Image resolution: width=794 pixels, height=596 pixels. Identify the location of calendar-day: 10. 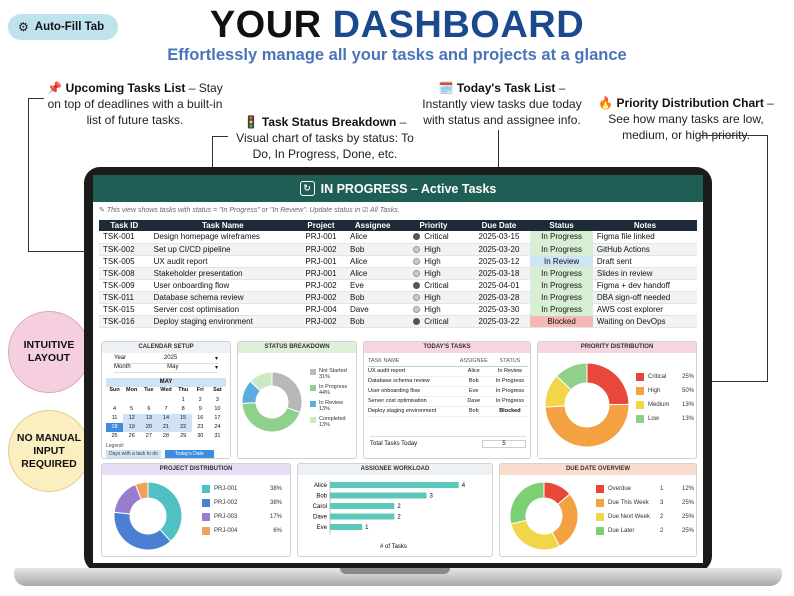
(217, 409).